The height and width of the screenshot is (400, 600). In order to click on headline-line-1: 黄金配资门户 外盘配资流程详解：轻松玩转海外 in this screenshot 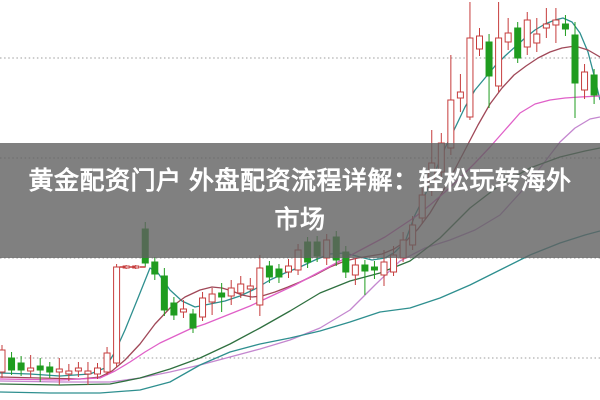, I will do `click(300, 180)`.